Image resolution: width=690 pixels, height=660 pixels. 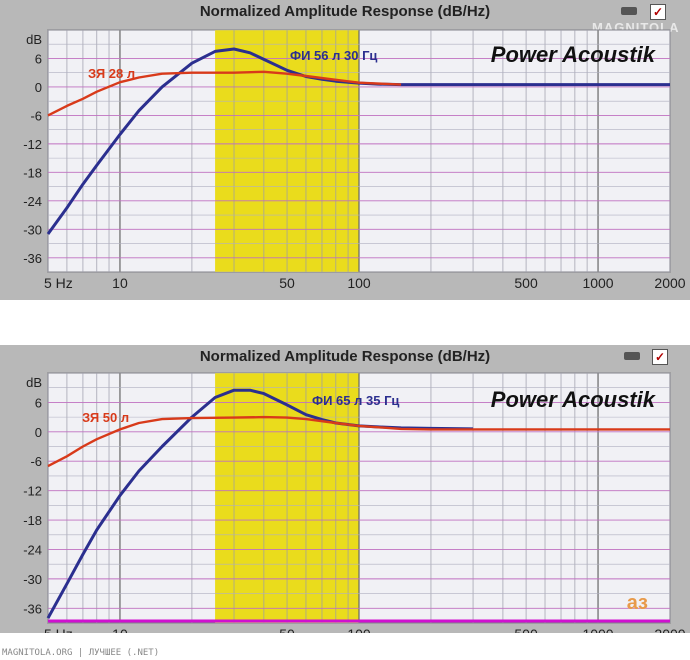 What do you see at coordinates (81, 653) in the screenshot?
I see `footer-text: MAGNITOLA.ORG | ЛУЧШЕЕ (.NET)` at bounding box center [81, 653].